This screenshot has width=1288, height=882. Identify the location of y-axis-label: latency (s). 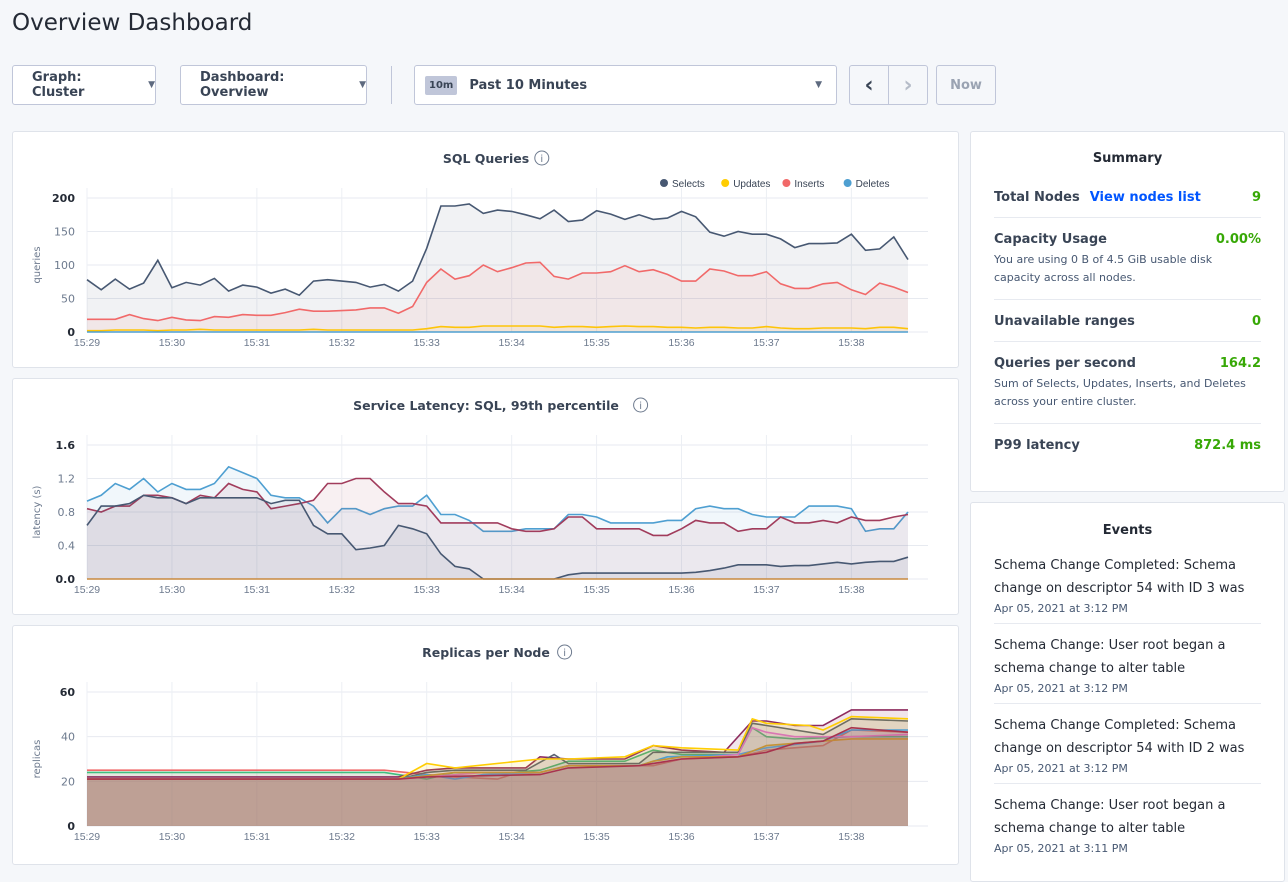
(37, 511).